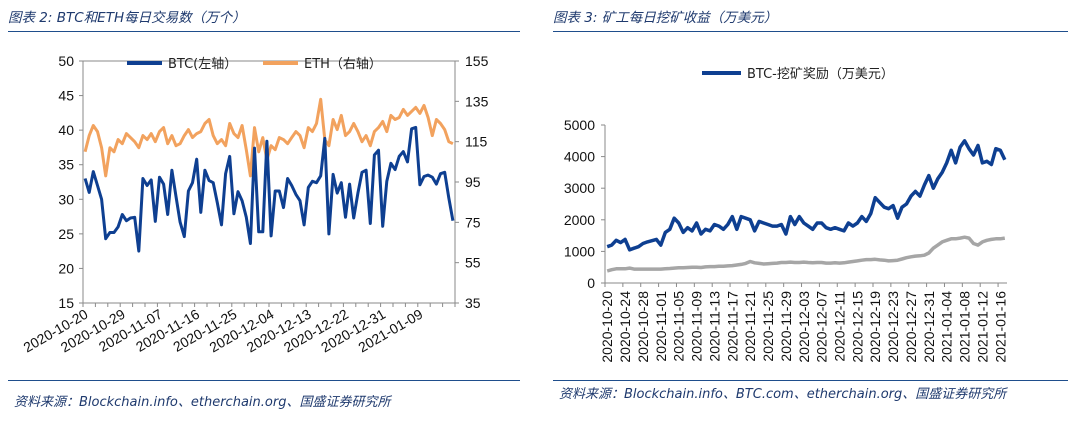 The height and width of the screenshot is (429, 1080). I want to click on x-tick-label: 2020-11-25, so click(768, 326).